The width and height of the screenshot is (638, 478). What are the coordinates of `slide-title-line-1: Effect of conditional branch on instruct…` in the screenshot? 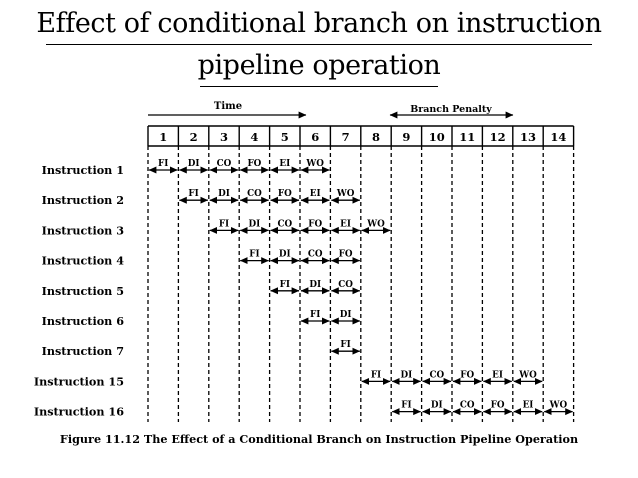 It's located at (319, 23).